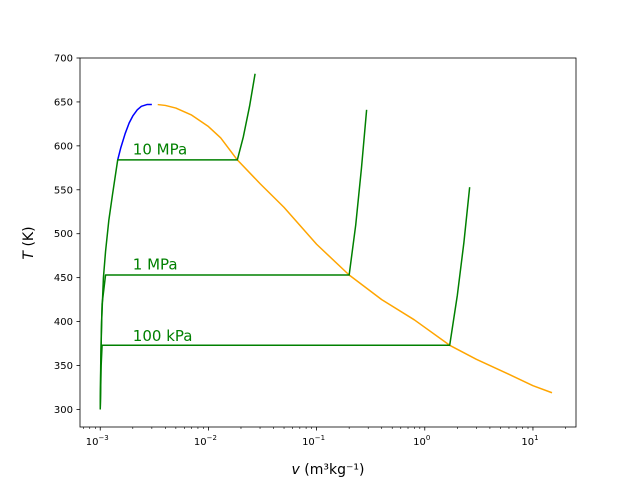 The height and width of the screenshot is (480, 640). I want to click on y-tick-label: 300, so click(63, 410).